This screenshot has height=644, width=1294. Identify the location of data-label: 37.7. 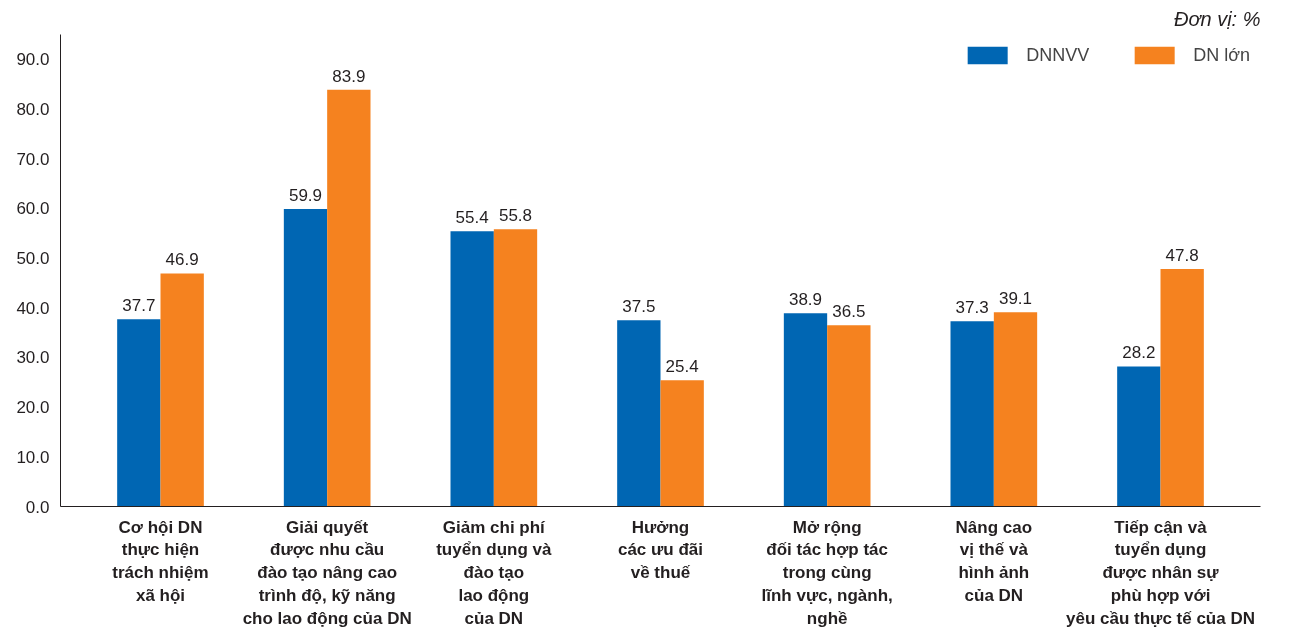
(139, 306).